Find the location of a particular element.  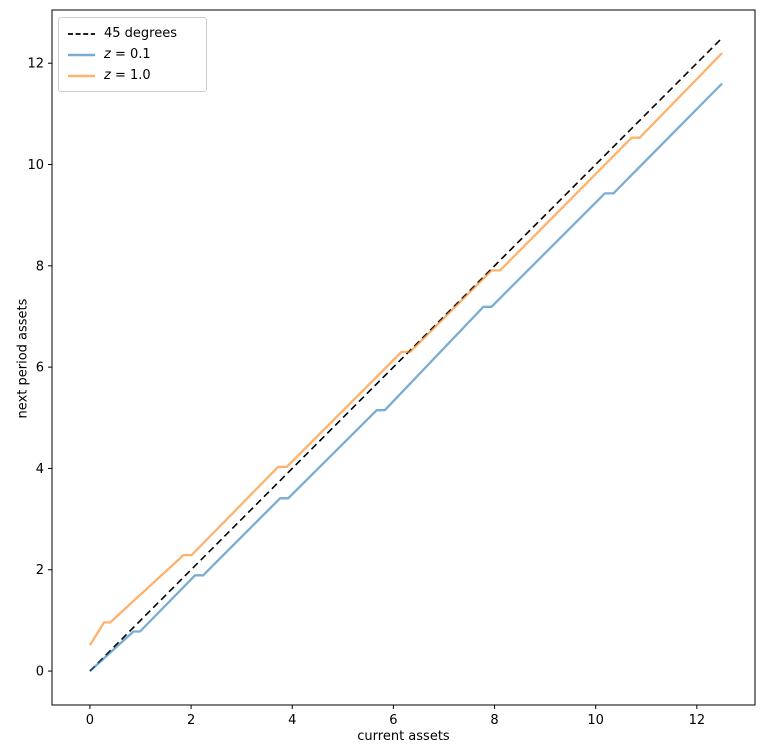

legend-item-z-1-0: z = 1.0 is located at coordinates (132, 75).